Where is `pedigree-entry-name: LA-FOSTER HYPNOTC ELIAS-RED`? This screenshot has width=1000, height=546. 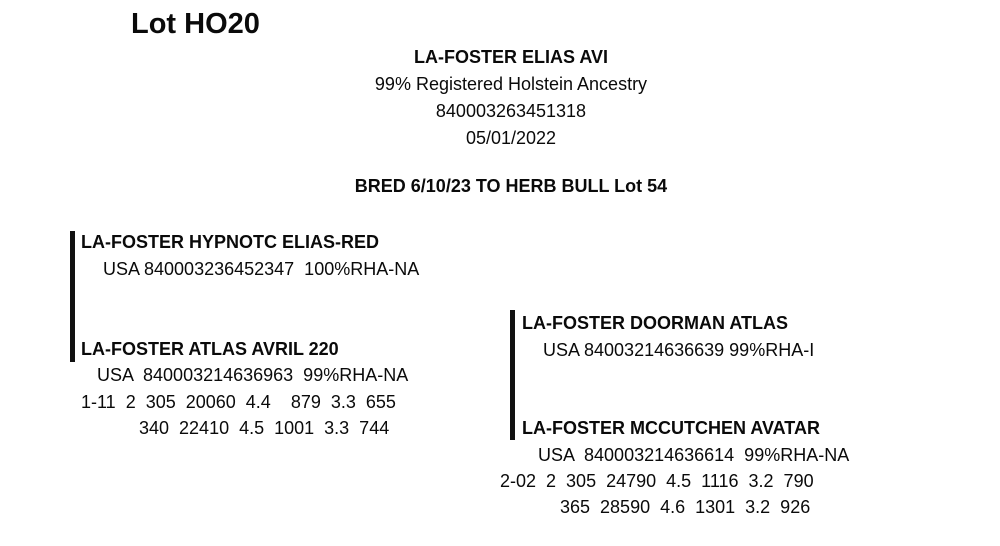
pedigree-entry-name: LA-FOSTER HYPNOTC ELIAS-RED is located at coordinates (230, 242).